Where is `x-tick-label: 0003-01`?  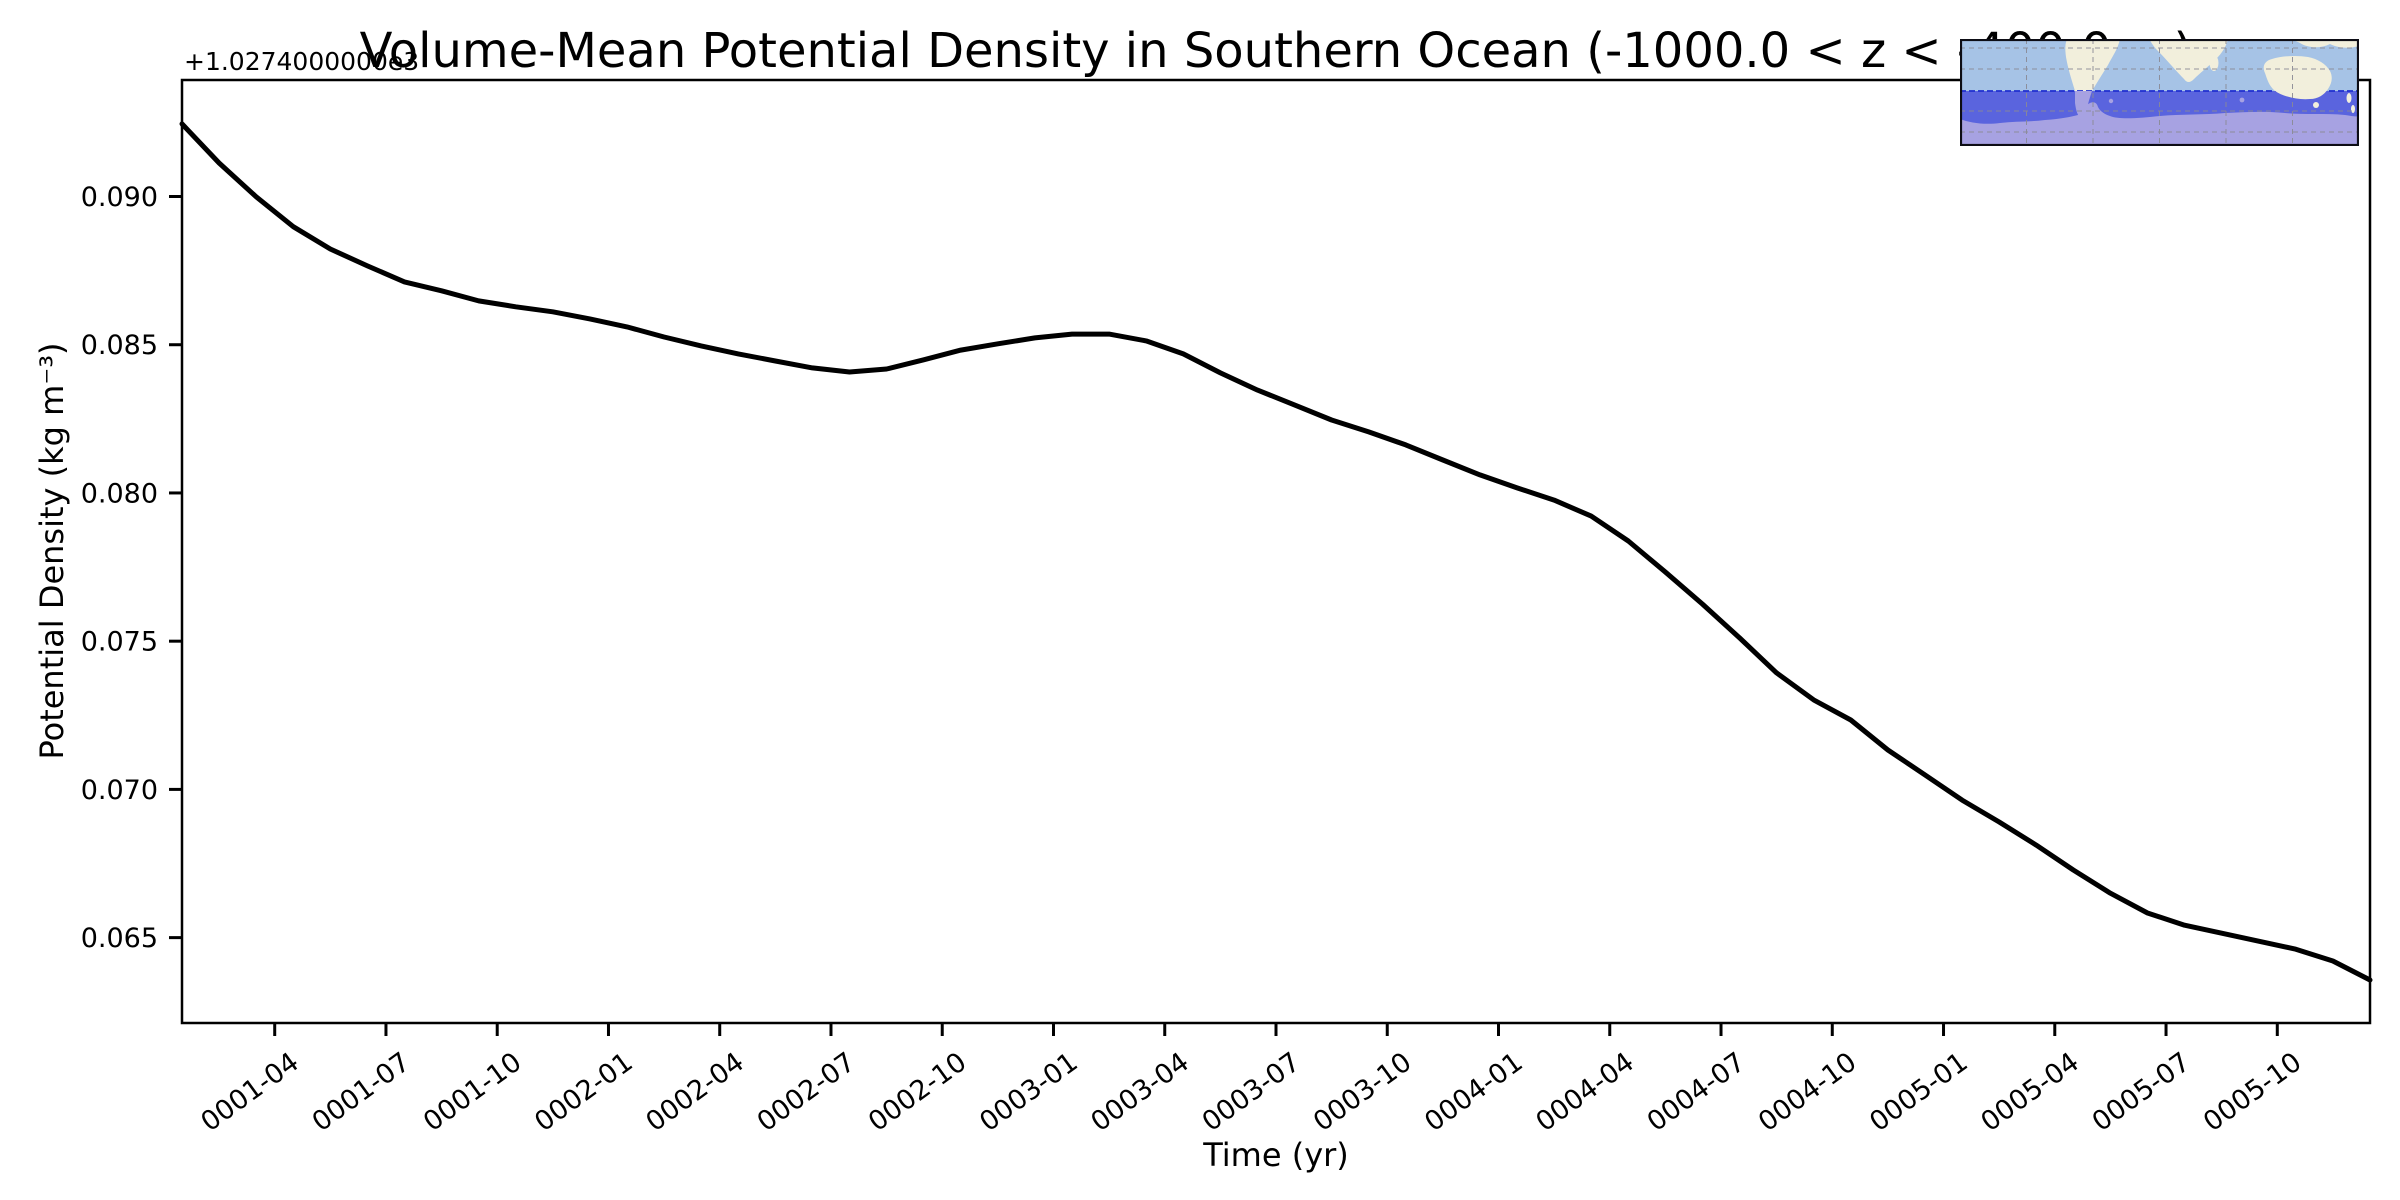 x-tick-label: 0003-01 is located at coordinates (1028, 1092).